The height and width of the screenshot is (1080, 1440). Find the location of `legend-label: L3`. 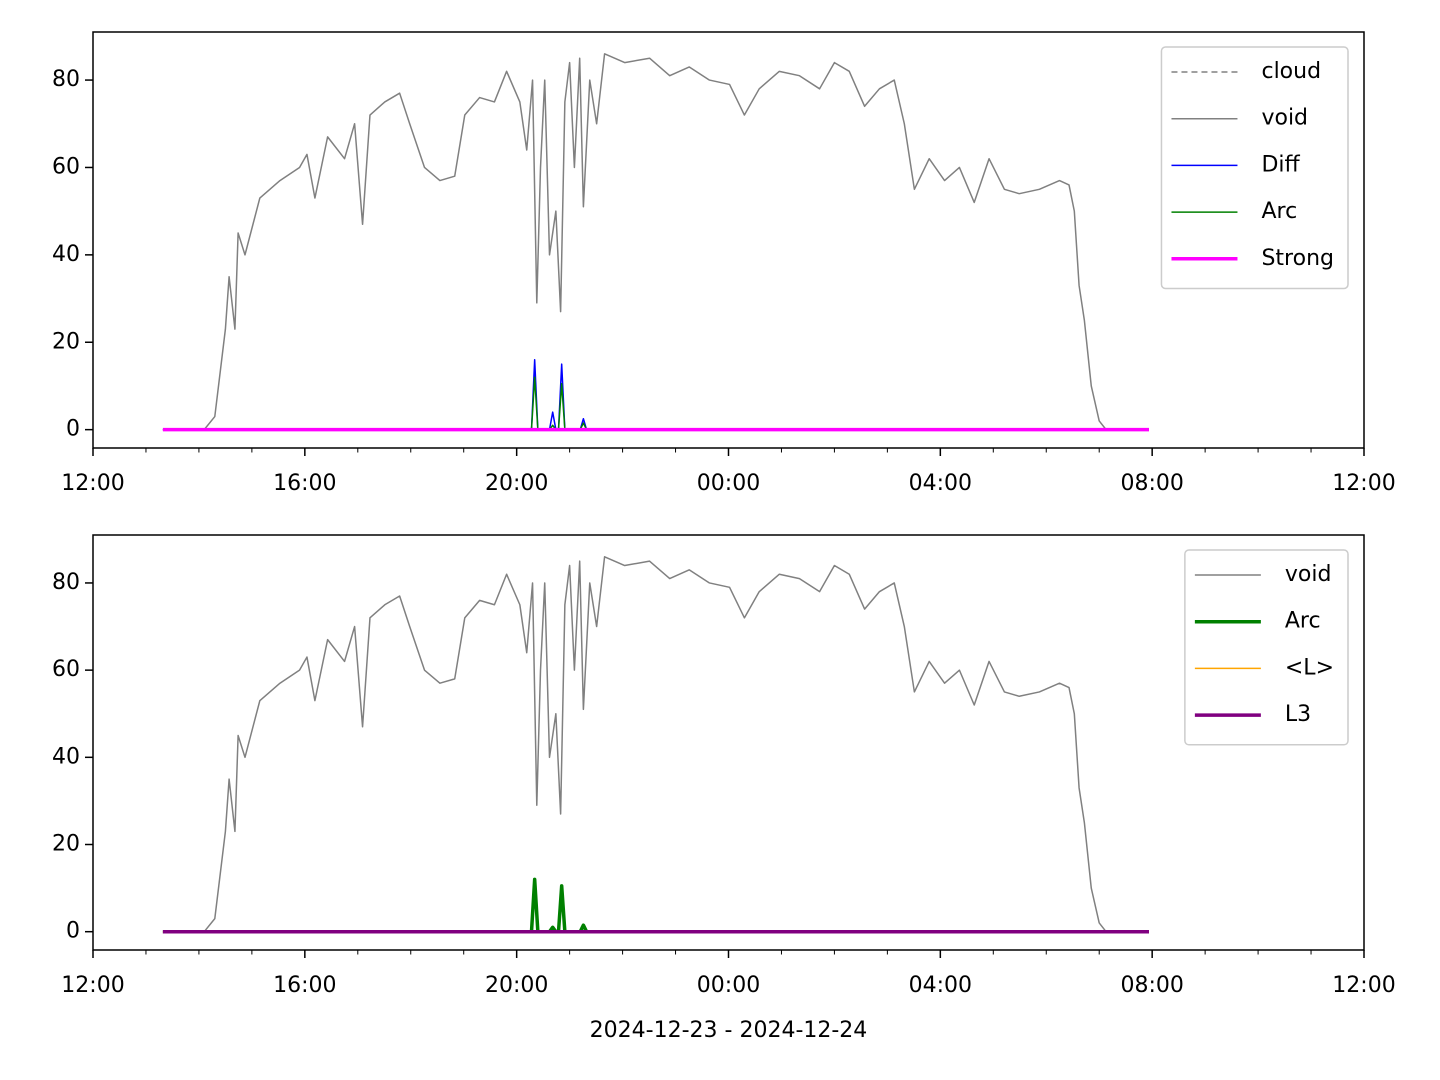

legend-label: L3 is located at coordinates (1298, 714).